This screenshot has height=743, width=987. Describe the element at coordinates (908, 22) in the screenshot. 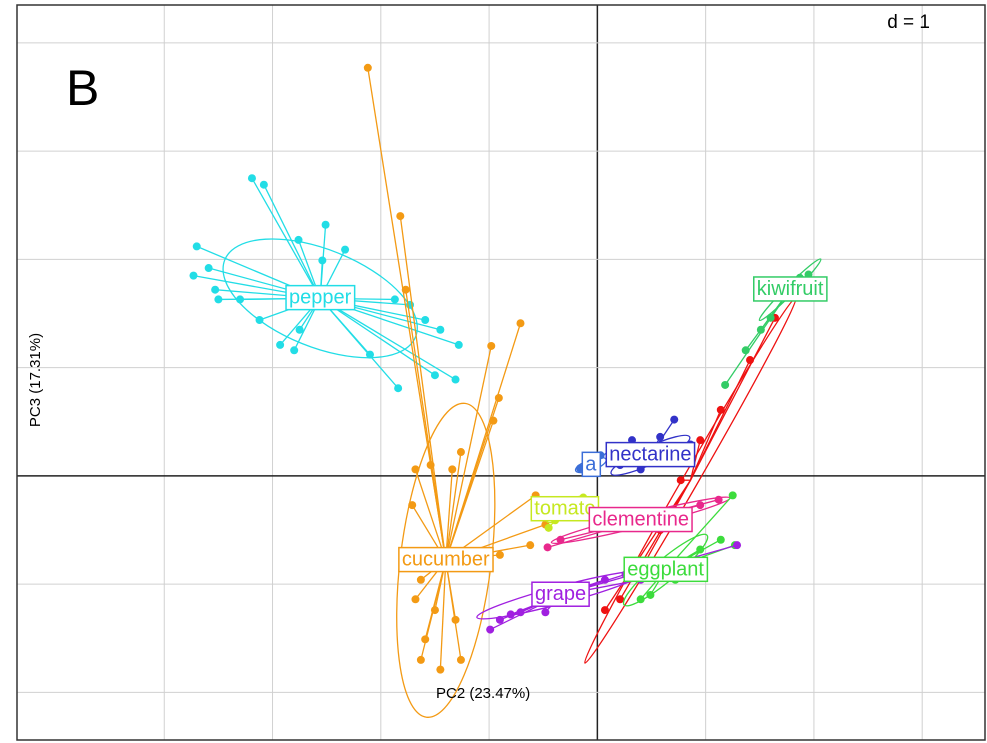

I see `scale-label: d = 1` at that location.